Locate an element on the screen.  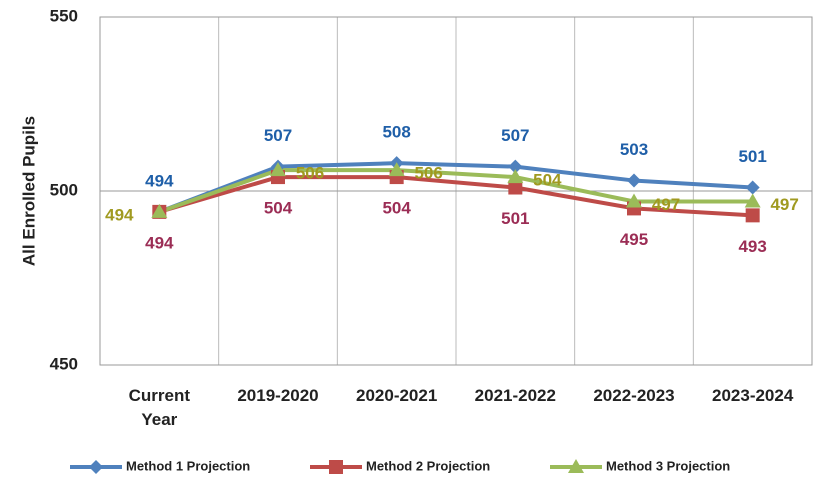
legend-item: Method 3 Projection is located at coordinates (640, 465).